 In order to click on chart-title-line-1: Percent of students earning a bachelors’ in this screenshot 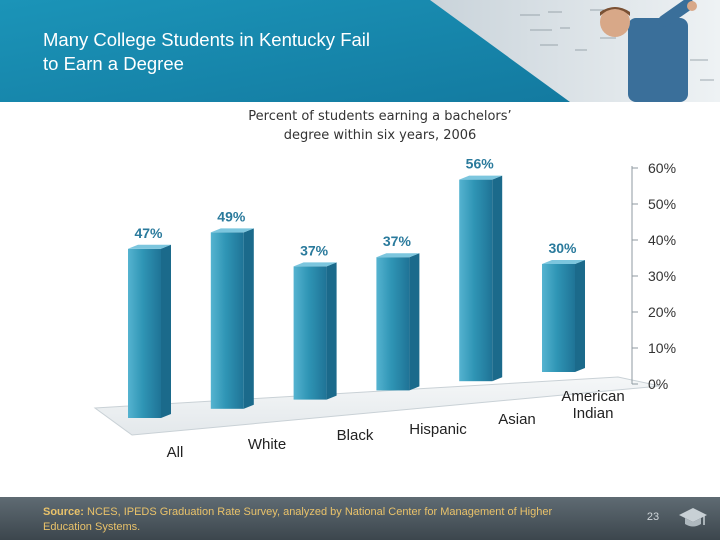, I will do `click(380, 116)`.